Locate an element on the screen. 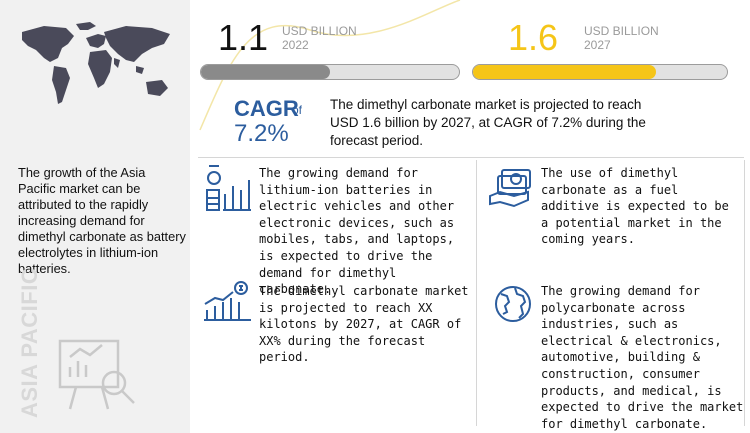 This screenshot has height=433, width=750. stat-value-2027: 1.6 is located at coordinates (533, 37).